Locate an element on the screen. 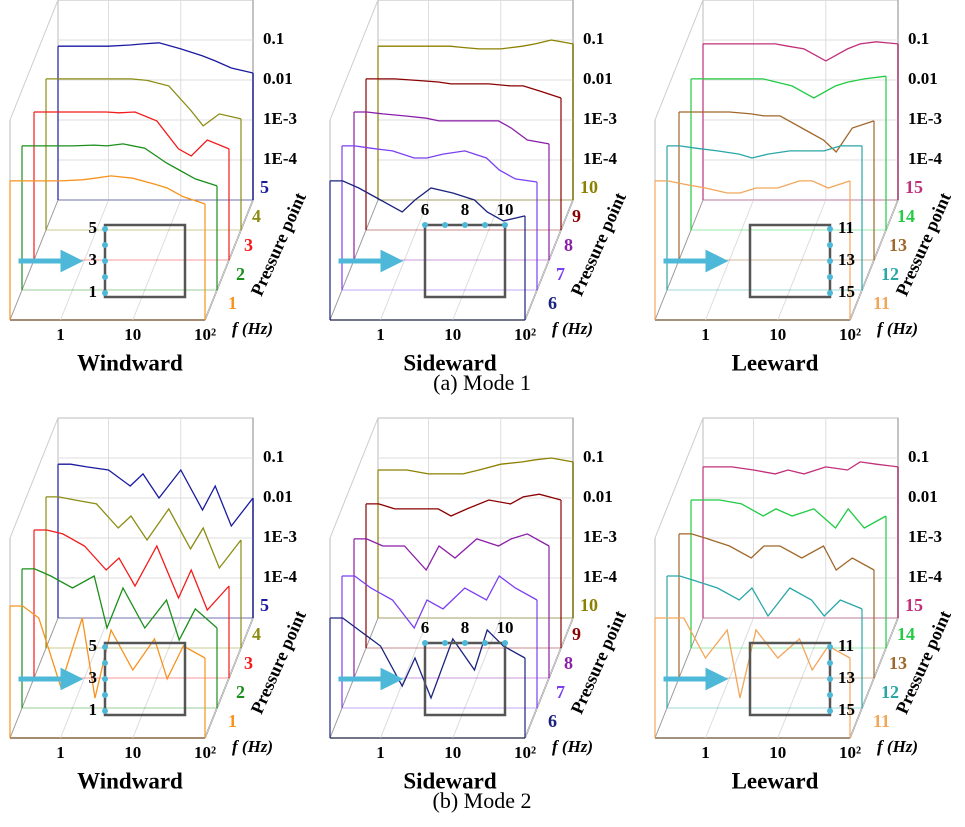 This screenshot has height=827, width=965. legend-label: 9 is located at coordinates (576, 634).